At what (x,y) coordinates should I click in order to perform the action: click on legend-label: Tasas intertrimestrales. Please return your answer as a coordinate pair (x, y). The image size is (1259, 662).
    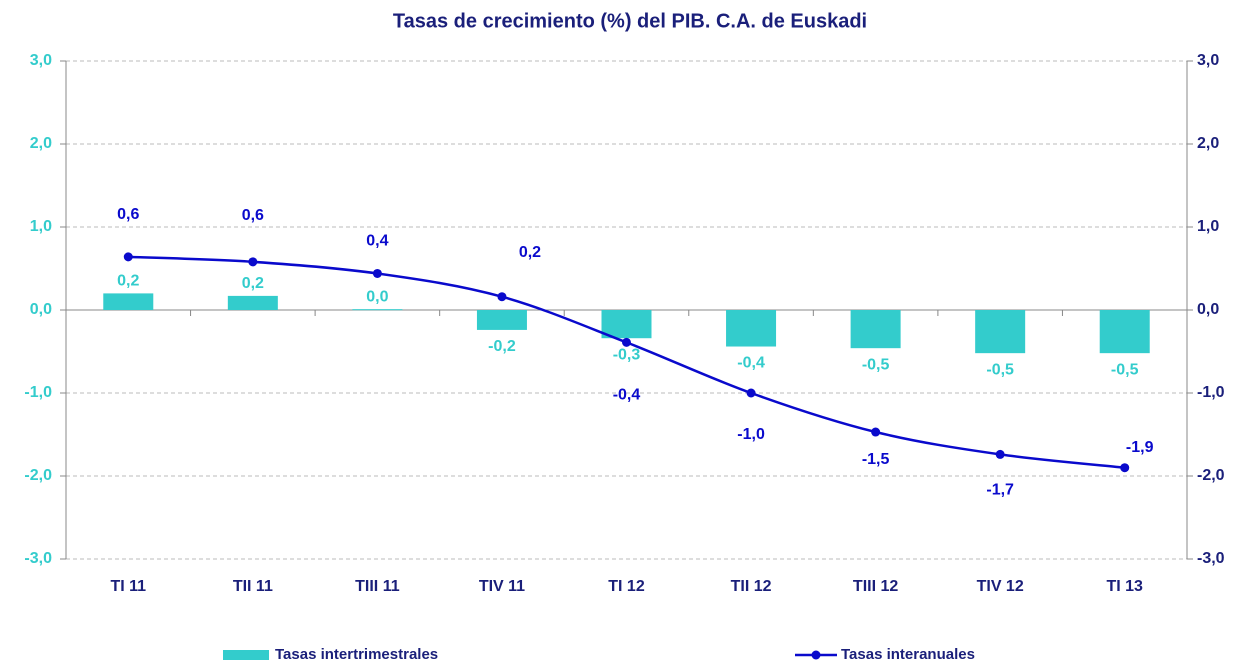
    Looking at the image, I should click on (356, 654).